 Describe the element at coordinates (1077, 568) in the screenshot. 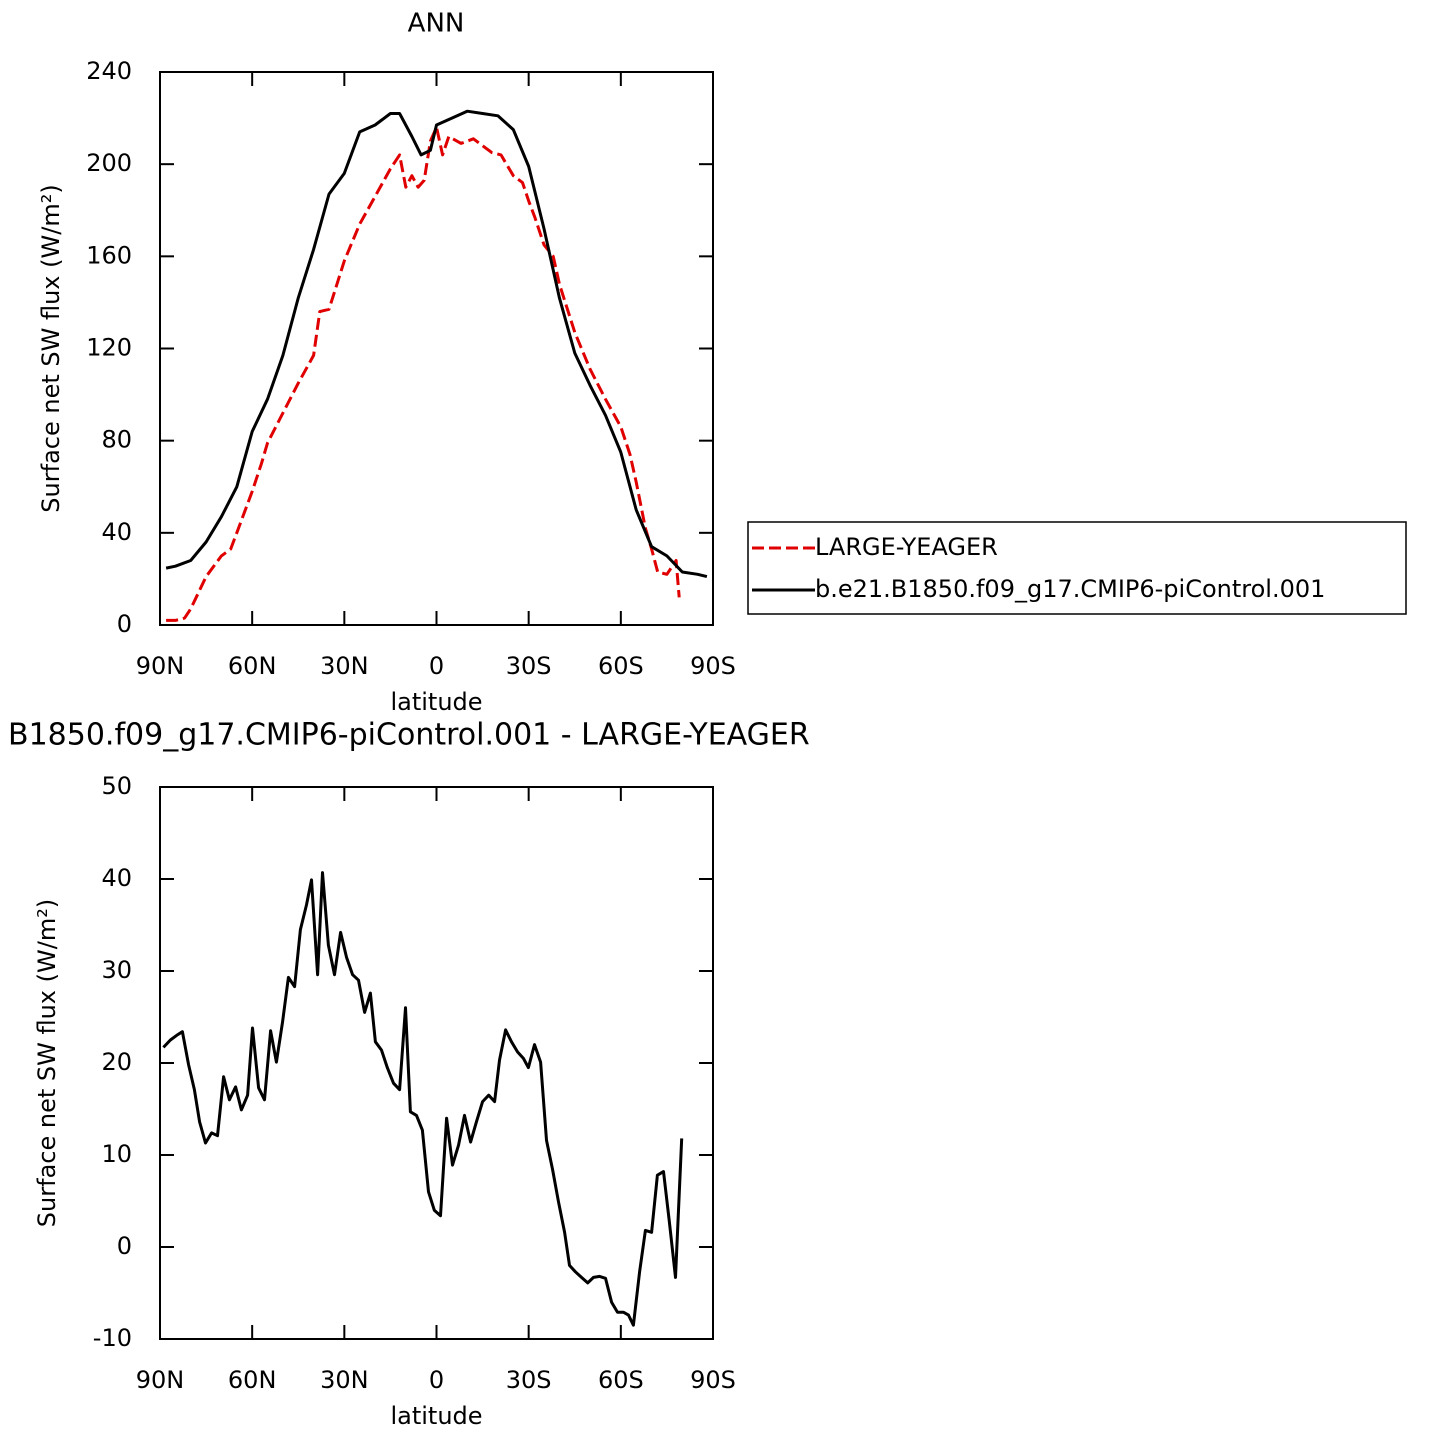

I see `legend-box` at that location.